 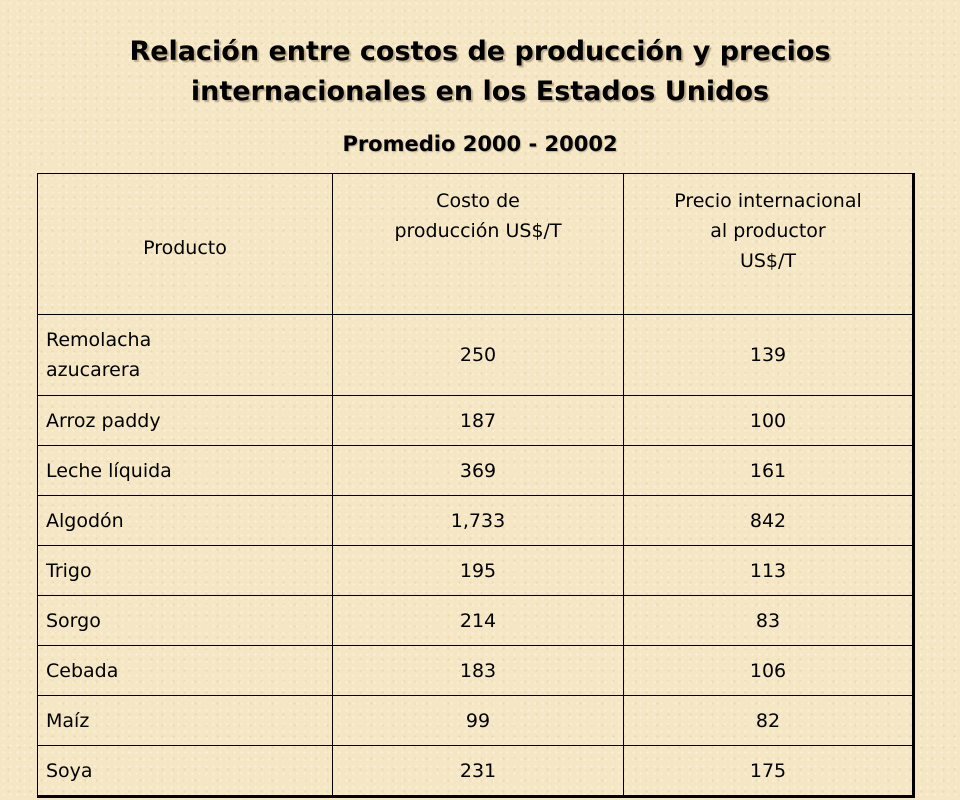 I want to click on title-line-2: internacionales en los Estados Unidos, so click(x=480, y=91).